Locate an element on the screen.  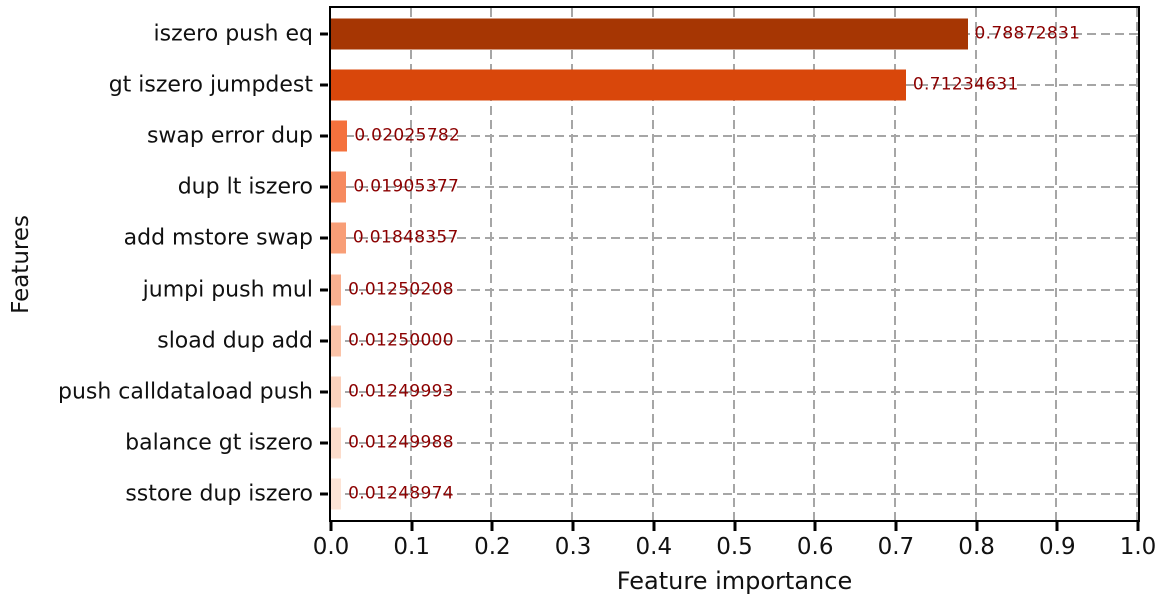
value-label: 0.02025782 is located at coordinates (407, 135).